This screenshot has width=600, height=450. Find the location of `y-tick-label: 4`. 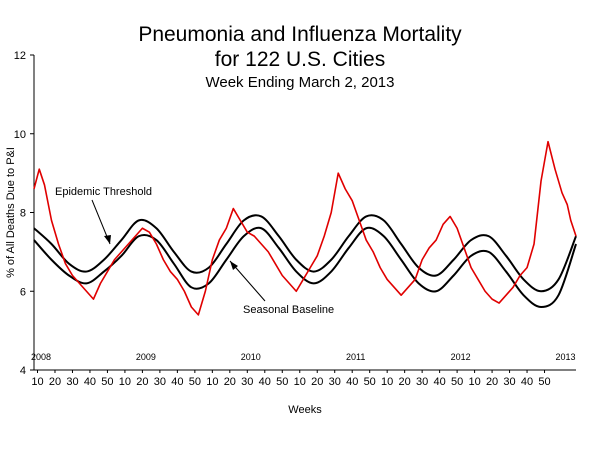

y-tick-label: 4 is located at coordinates (23, 371).